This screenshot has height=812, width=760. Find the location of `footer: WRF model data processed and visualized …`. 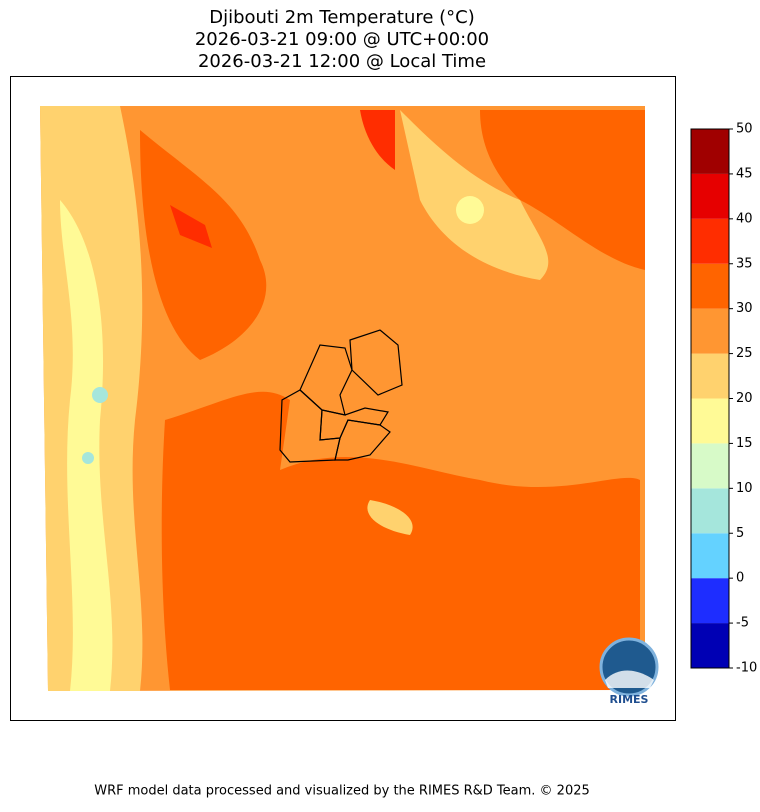

footer: WRF model data processed and visualized … is located at coordinates (342, 791).